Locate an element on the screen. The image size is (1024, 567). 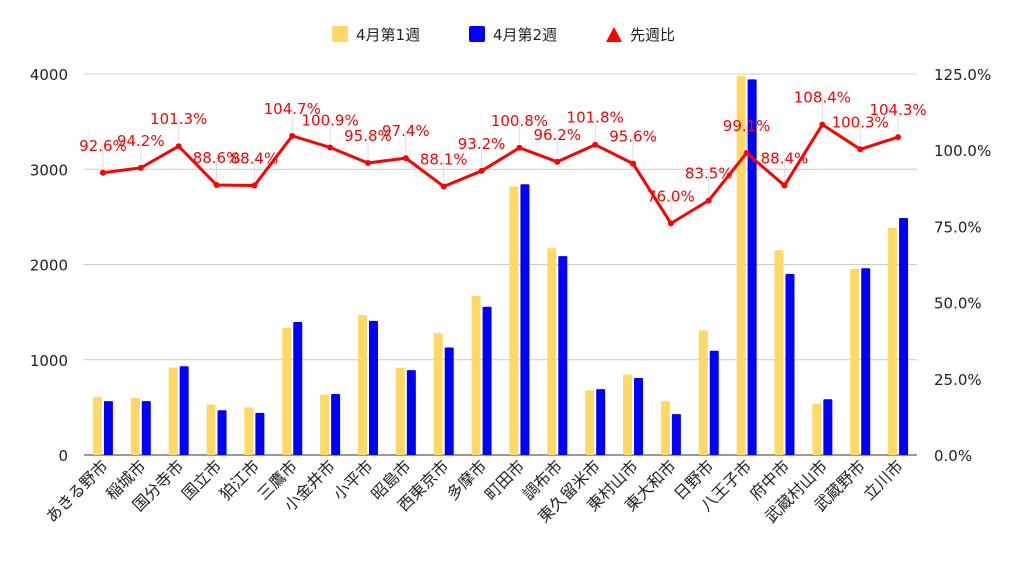
left-tick-label: 1000 is located at coordinates (49, 361).